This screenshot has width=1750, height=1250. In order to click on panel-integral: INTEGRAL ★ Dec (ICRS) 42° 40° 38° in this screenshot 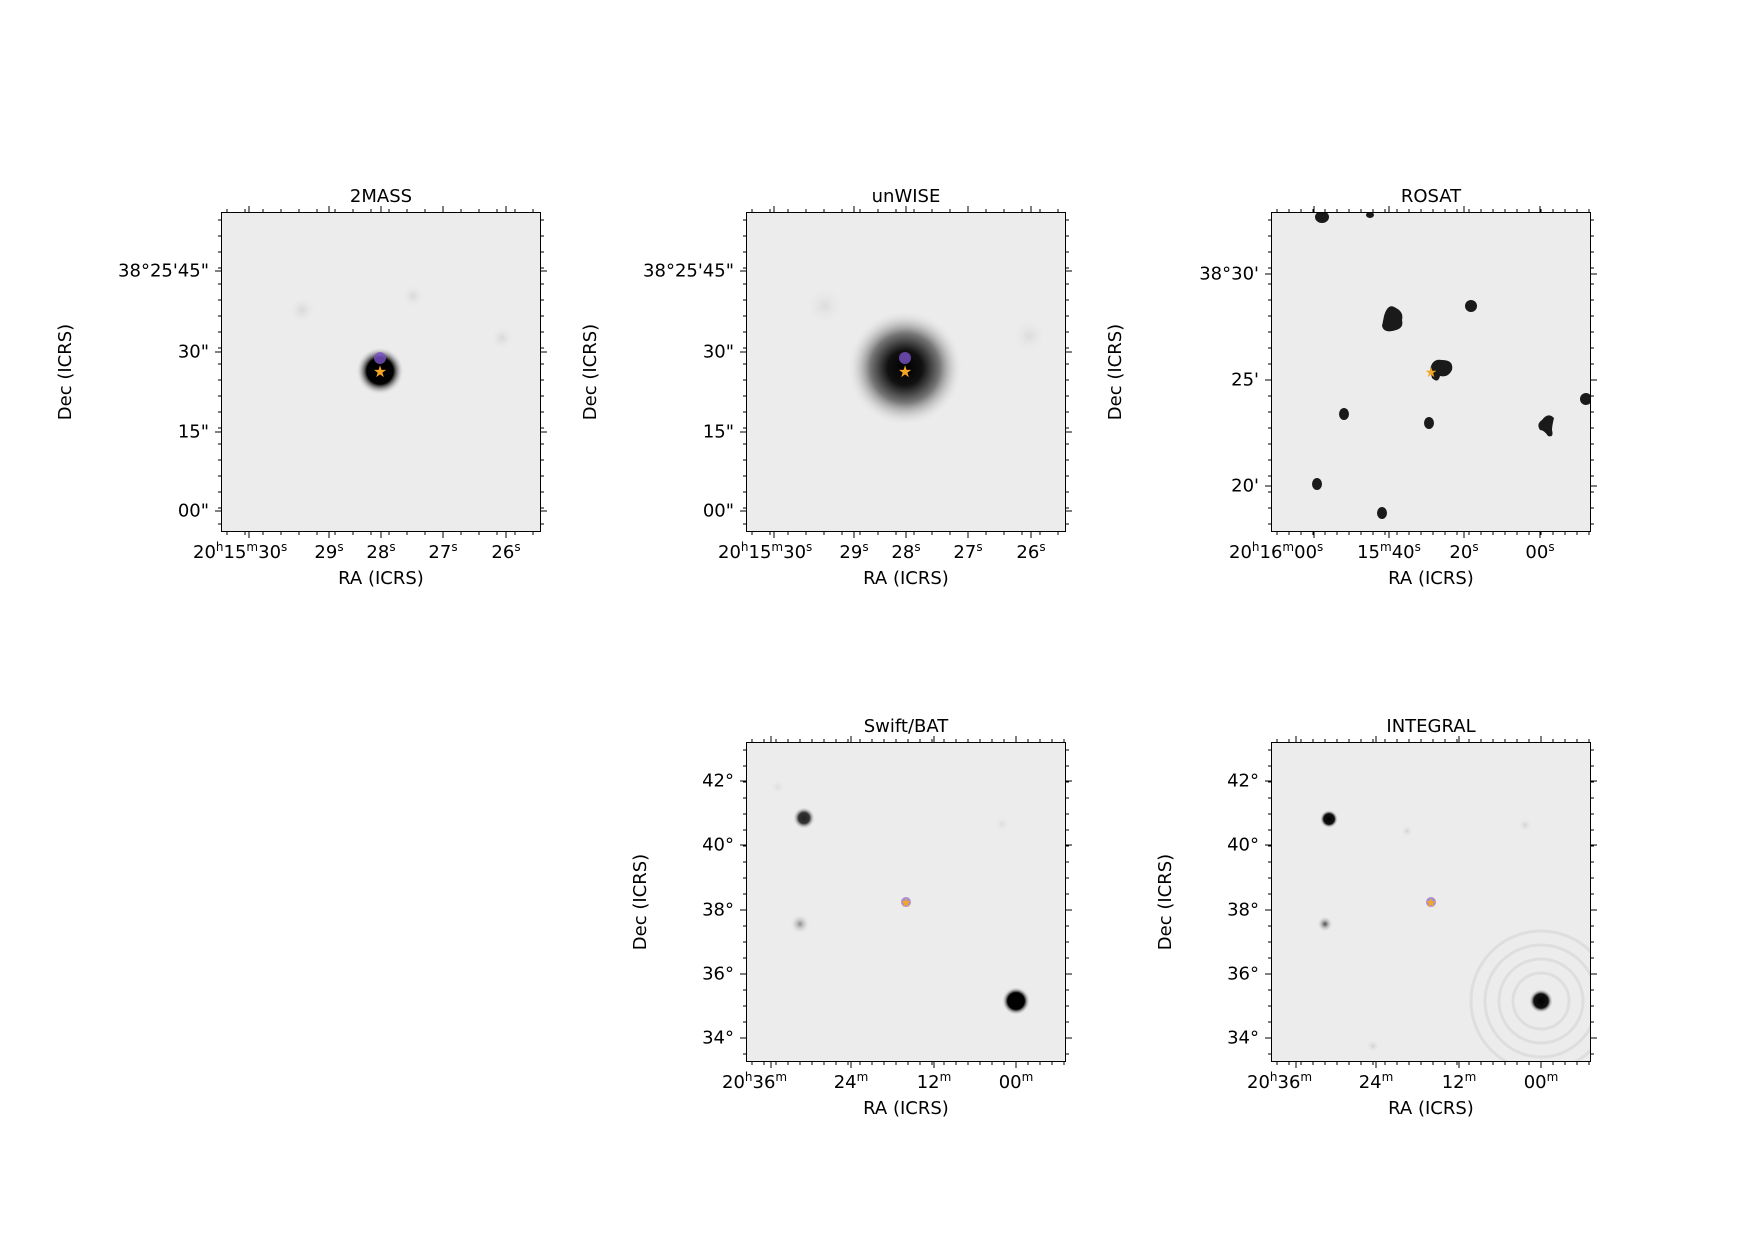, I will do `click(1376, 917)`.